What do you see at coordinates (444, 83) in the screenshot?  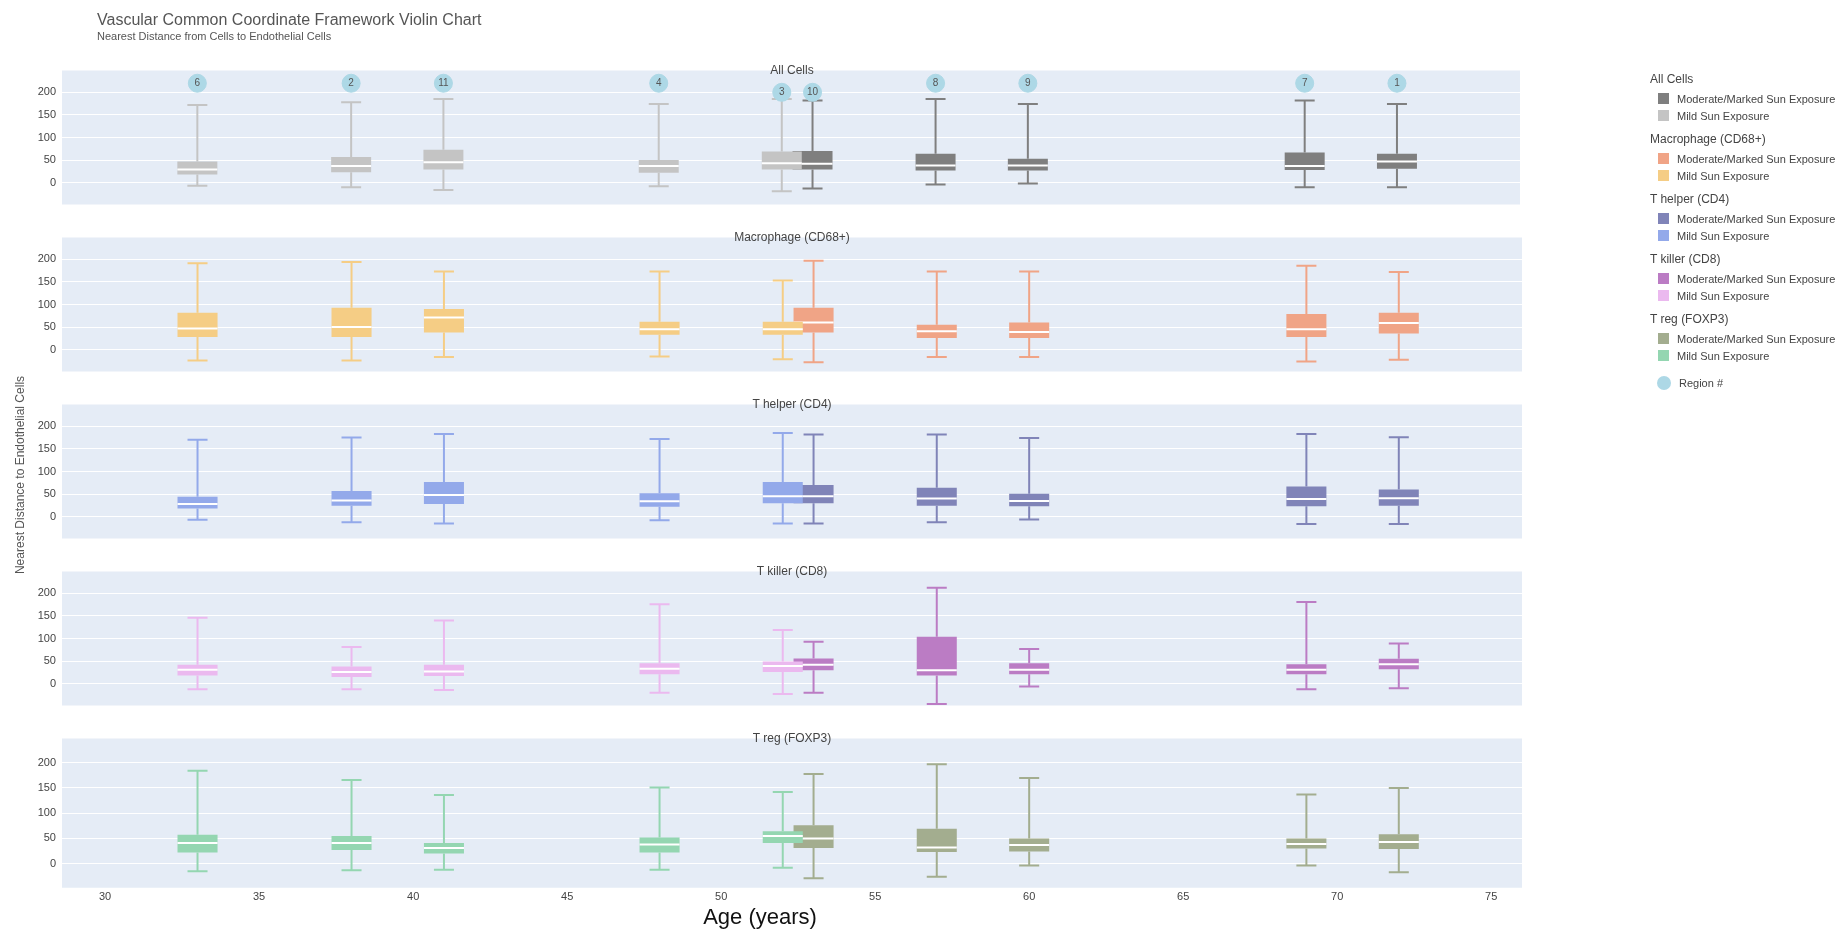 I see `annotation: 11` at bounding box center [444, 83].